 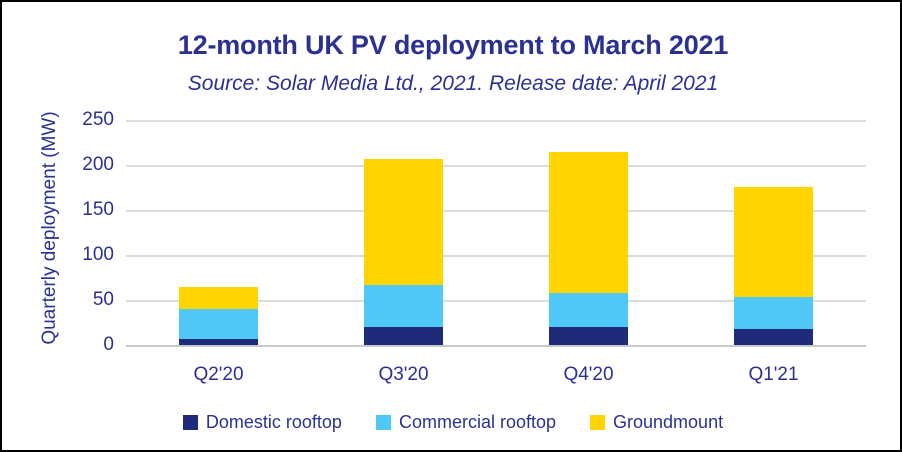 I want to click on y-axis-tick-label: 200, so click(x=98, y=164).